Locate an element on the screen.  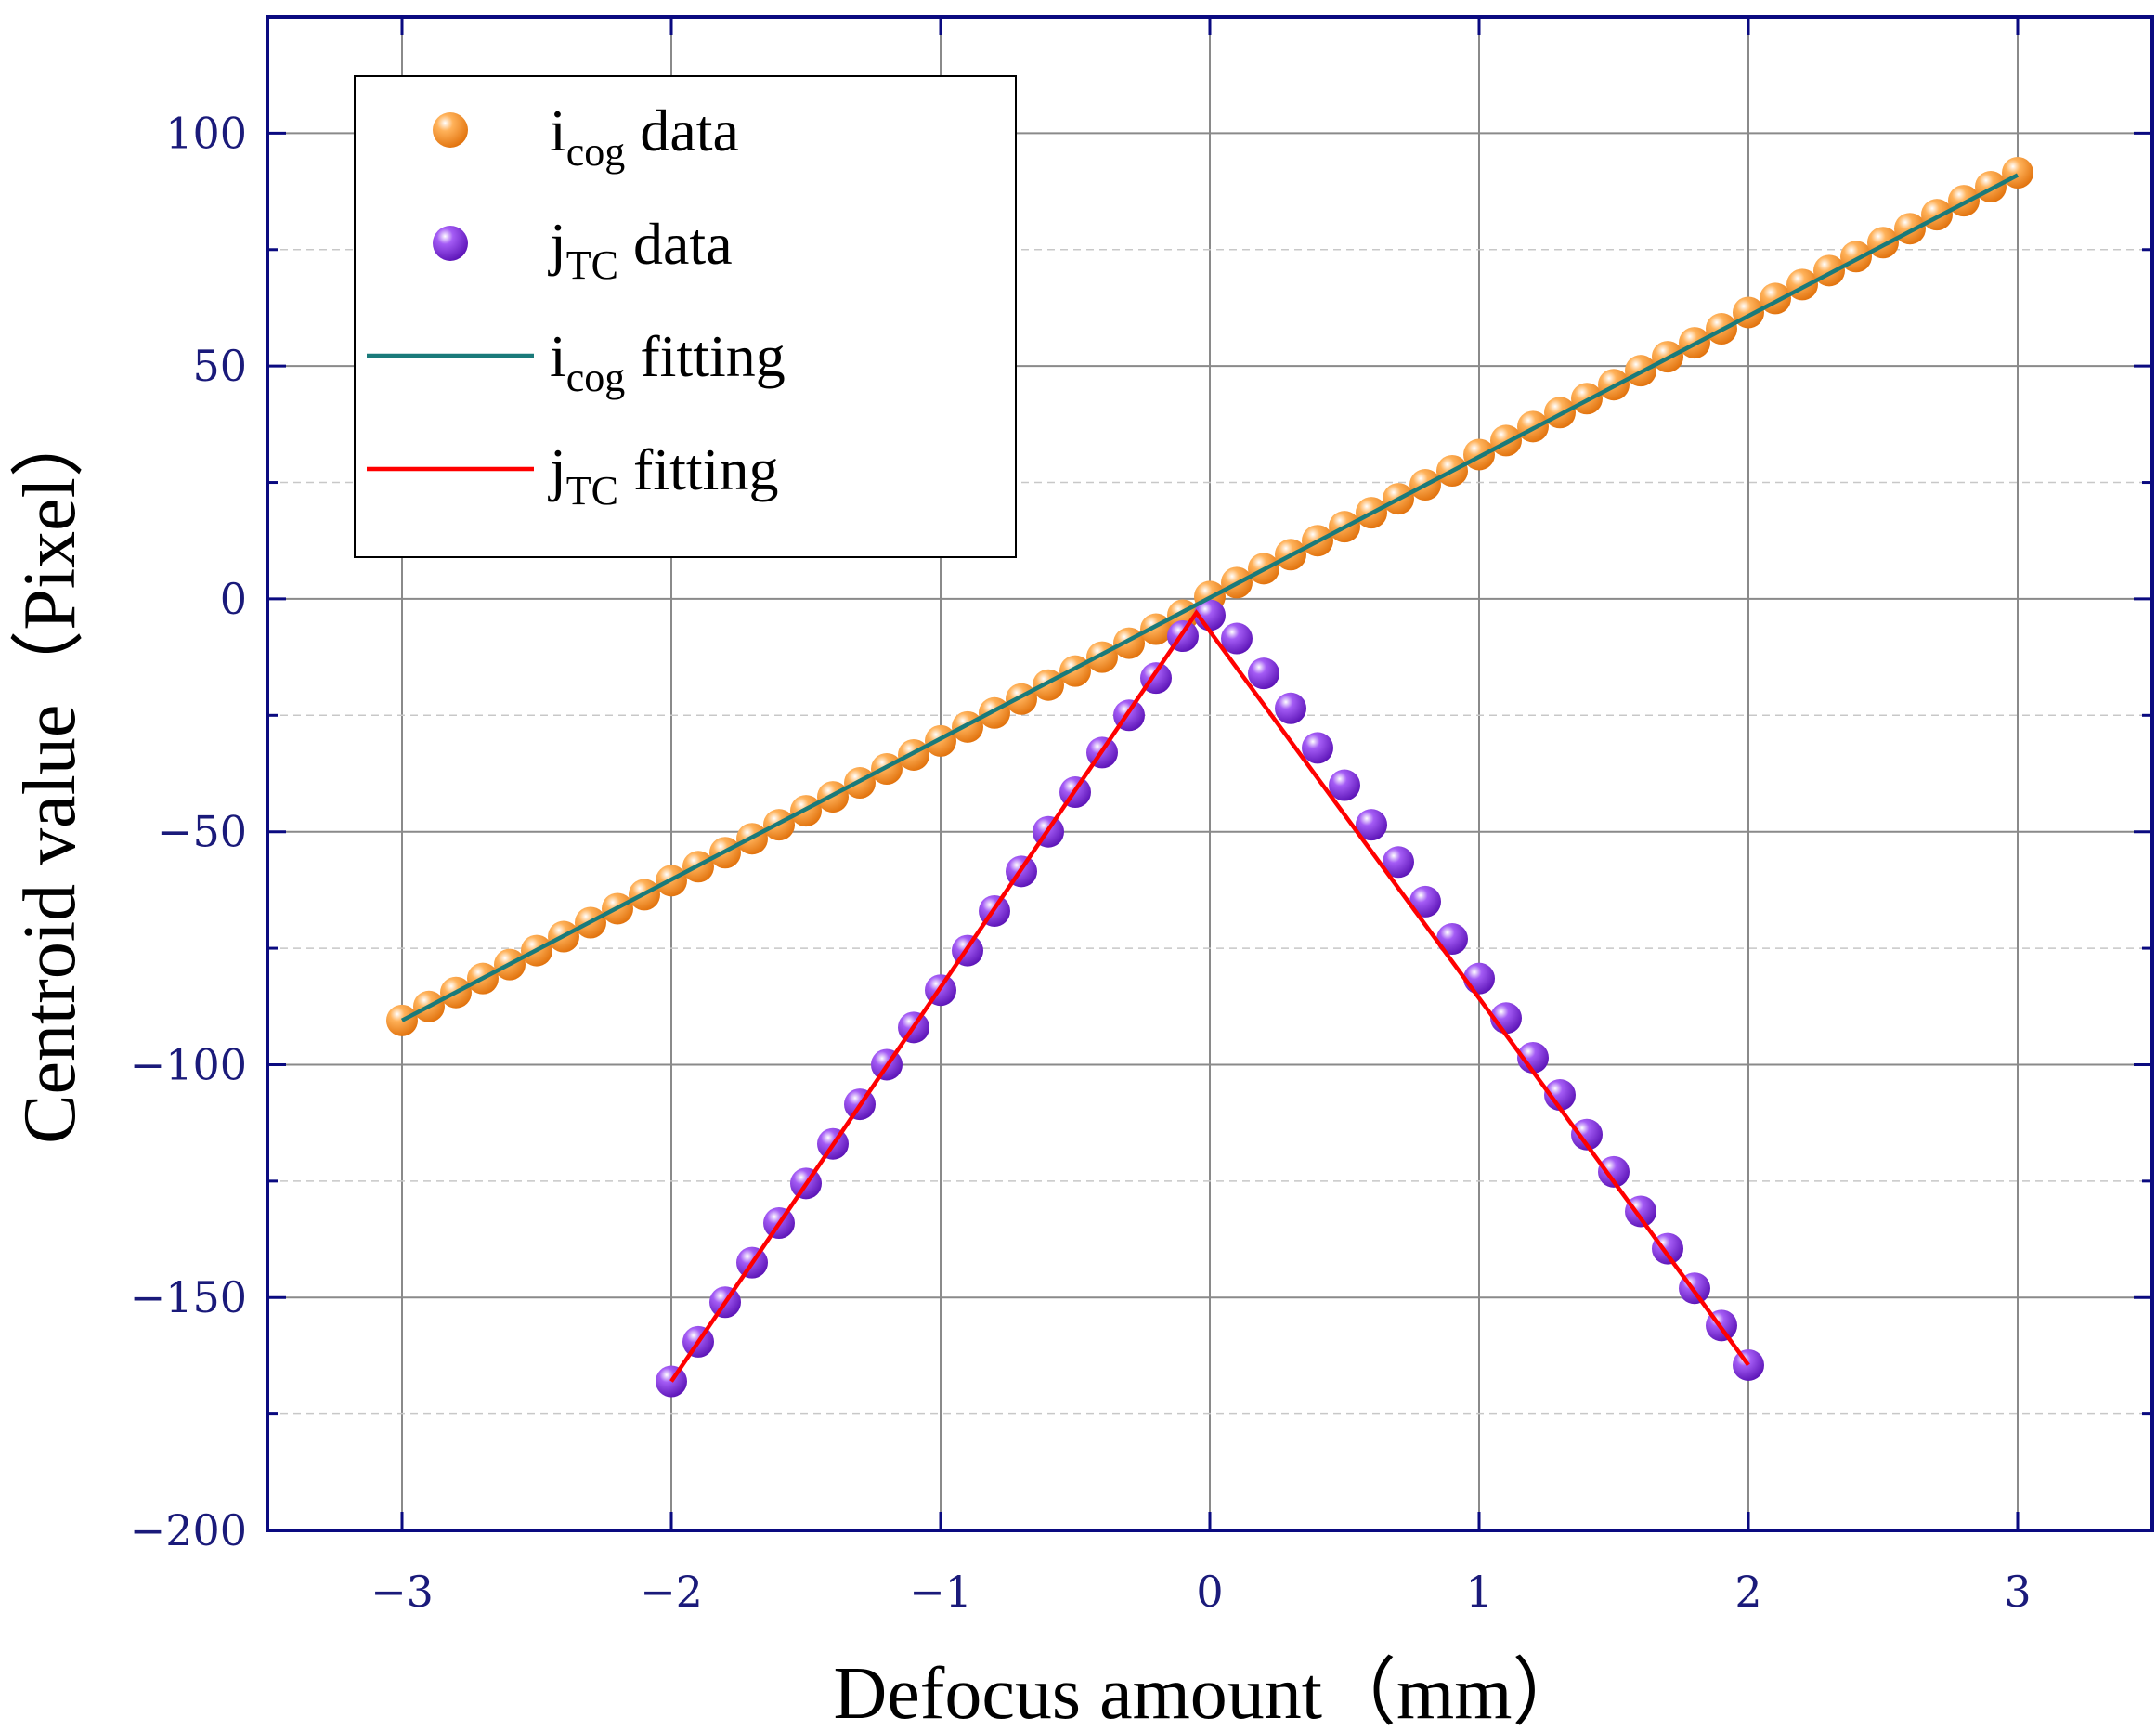
y-tick-label: 50 is located at coordinates (219, 366).